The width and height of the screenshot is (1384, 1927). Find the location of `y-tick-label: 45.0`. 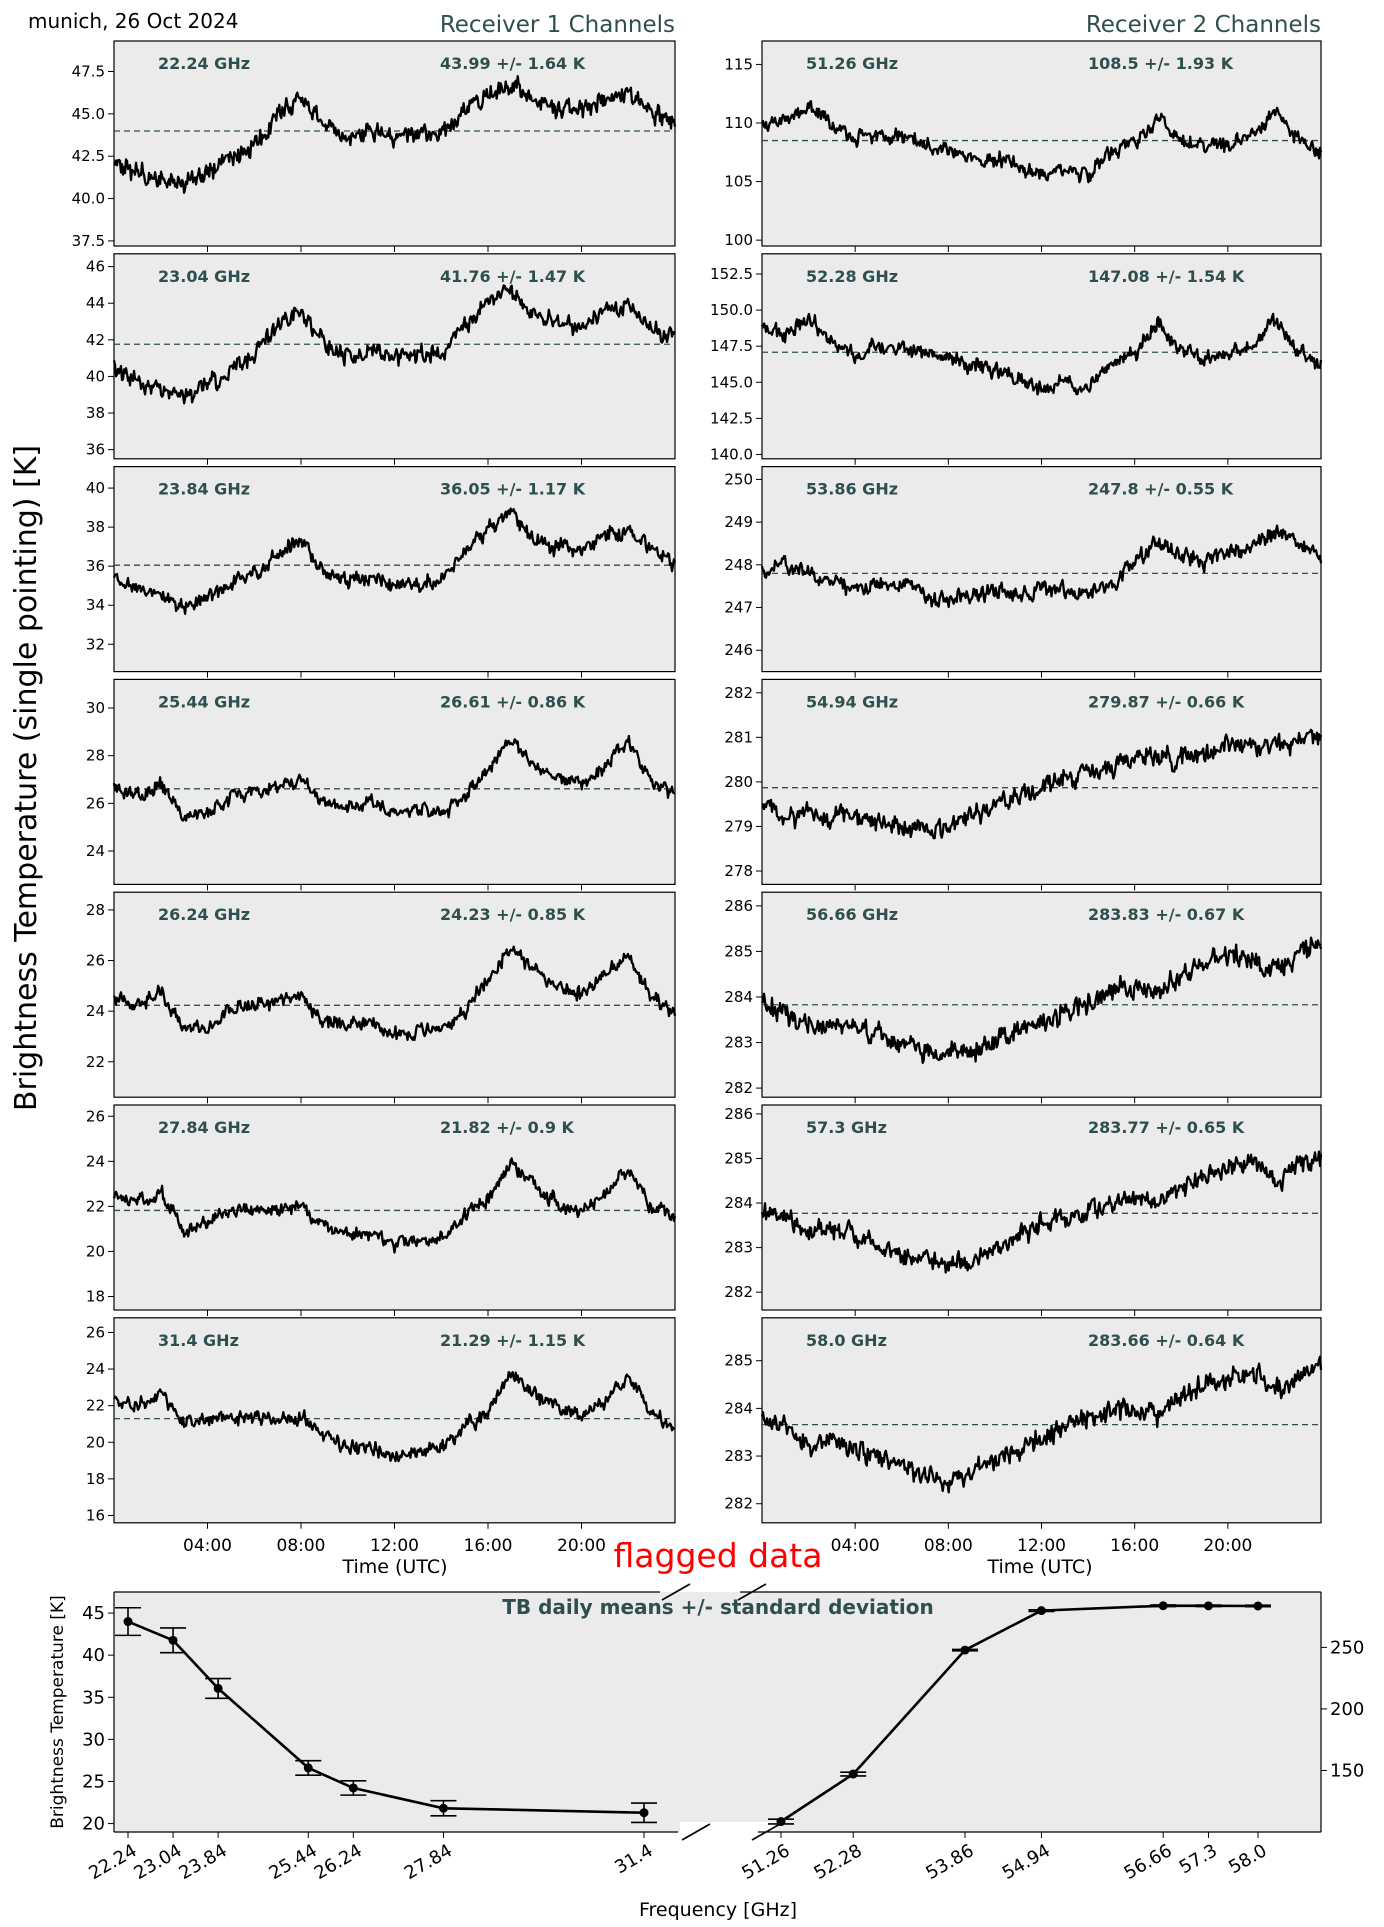

y-tick-label: 45.0 is located at coordinates (88, 114).